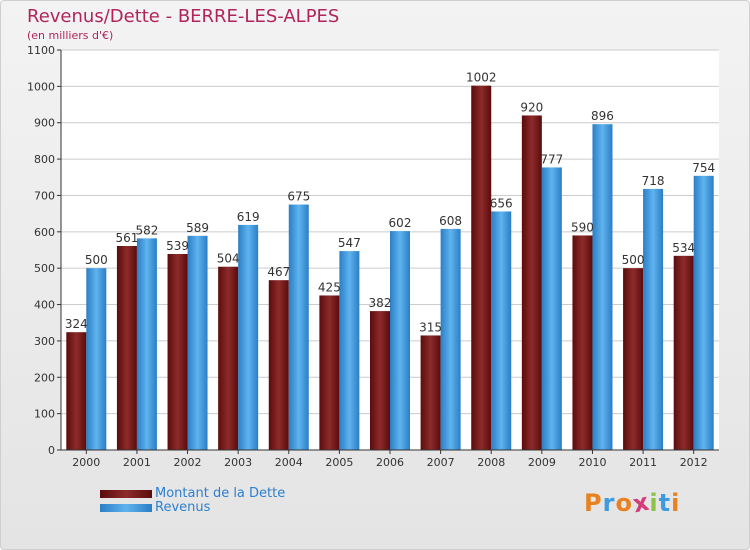 Image resolution: width=750 pixels, height=550 pixels. I want to click on y-tick-label: 500, so click(44, 268).